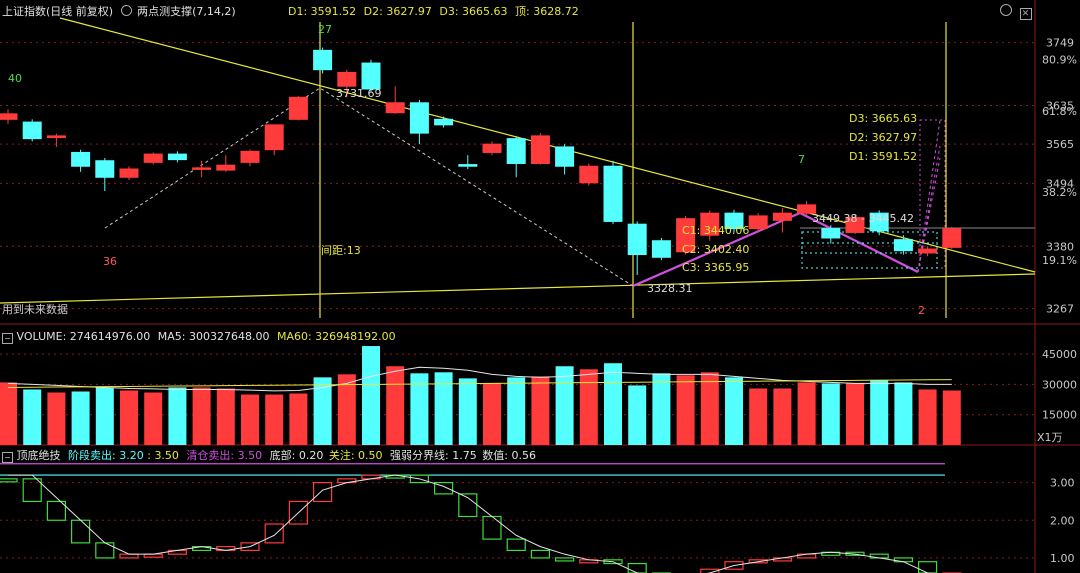 This screenshot has height=573, width=1080. What do you see at coordinates (224, 455) in the screenshot?
I see `clear-sell-value: 清仓卖出: 3.50` at bounding box center [224, 455].